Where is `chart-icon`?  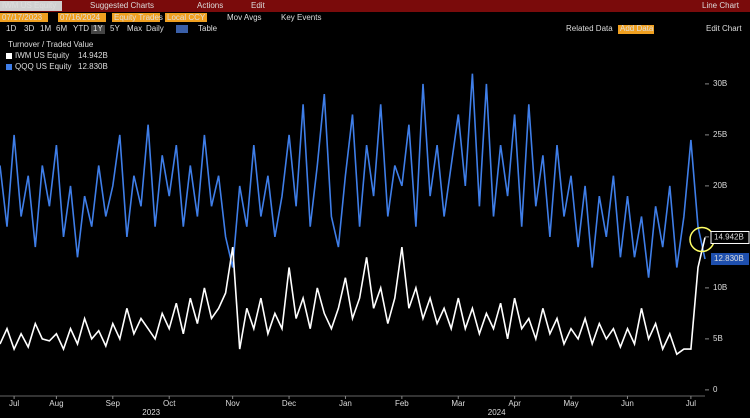 chart-icon is located at coordinates (182, 29).